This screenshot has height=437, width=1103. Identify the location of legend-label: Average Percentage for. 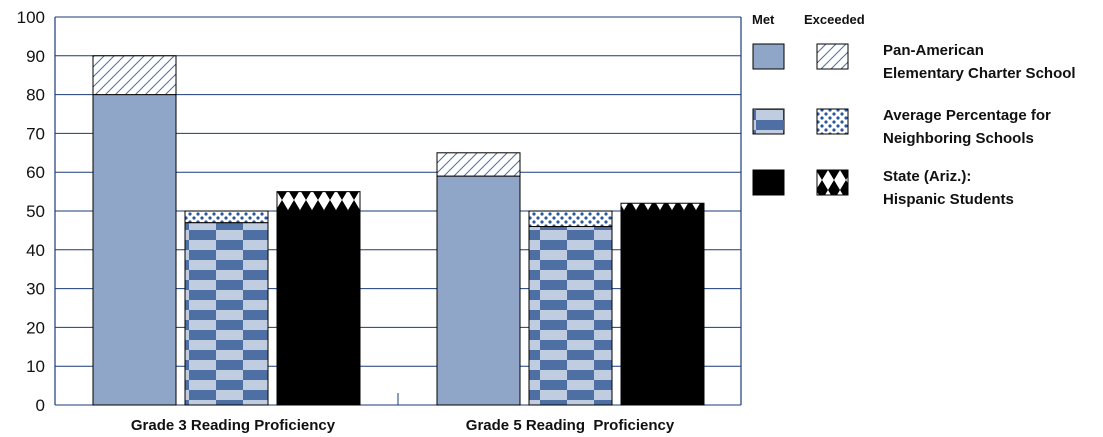
(967, 115).